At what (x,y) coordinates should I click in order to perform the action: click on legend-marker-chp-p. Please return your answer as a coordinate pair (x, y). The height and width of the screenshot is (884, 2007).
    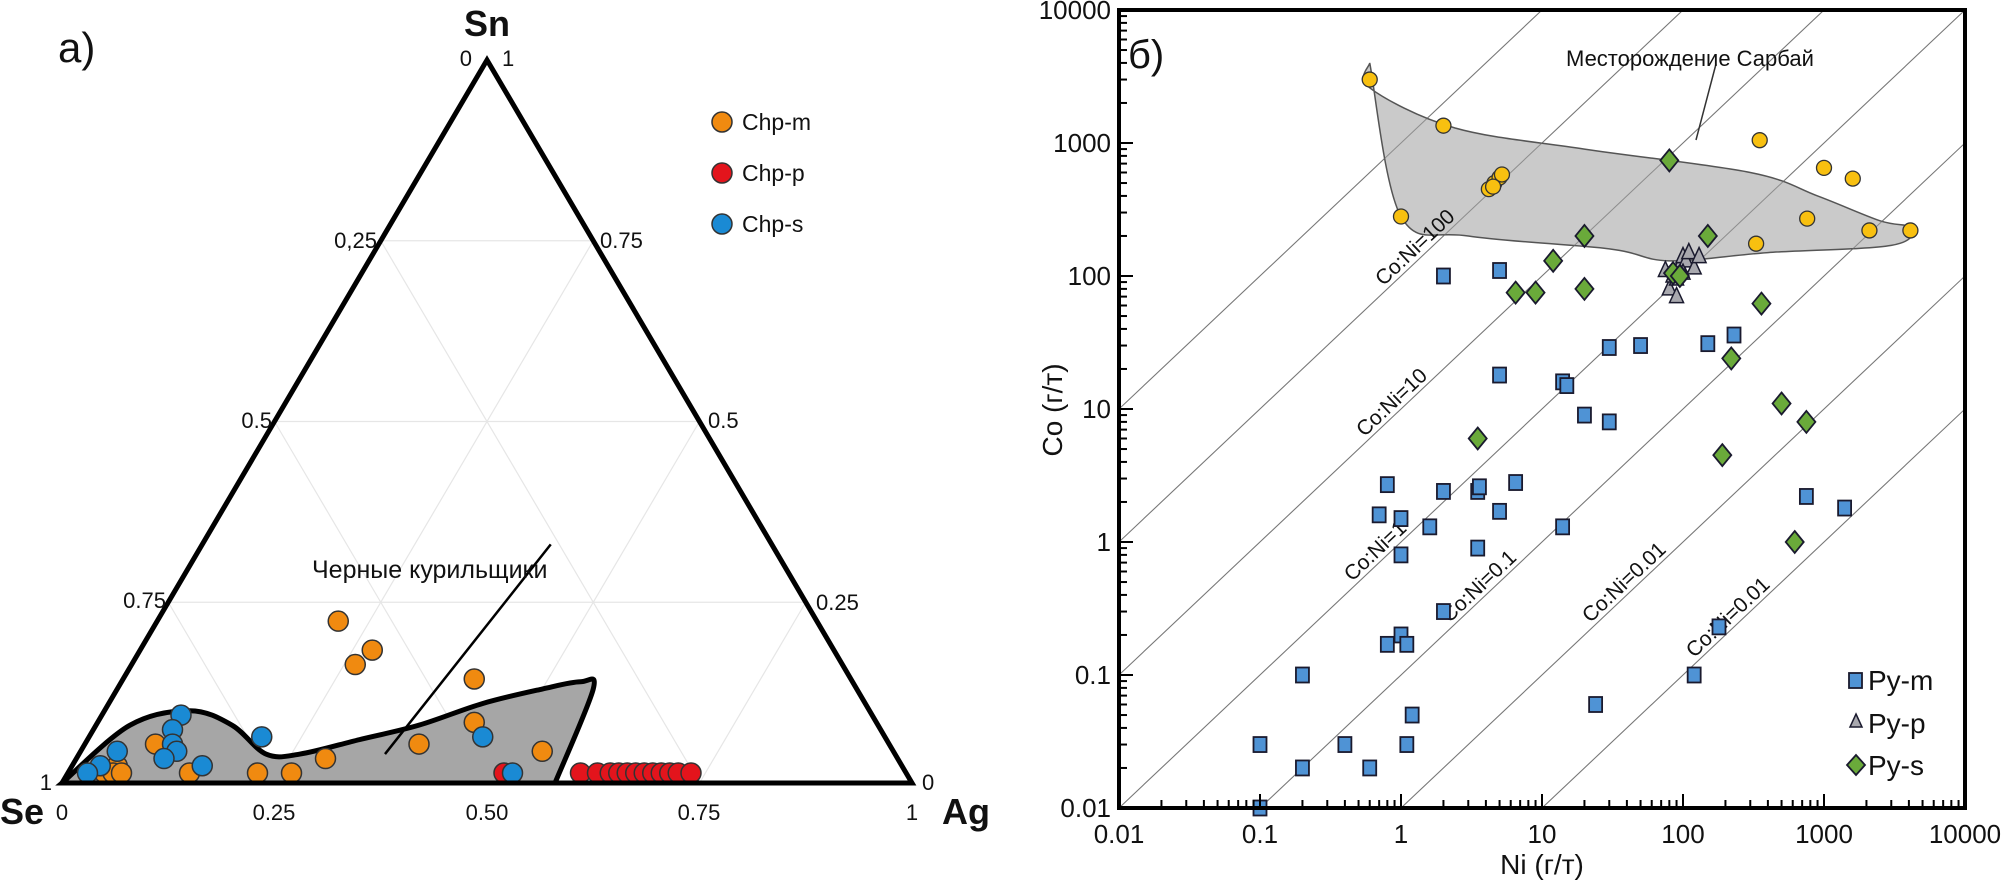
    Looking at the image, I should click on (722, 173).